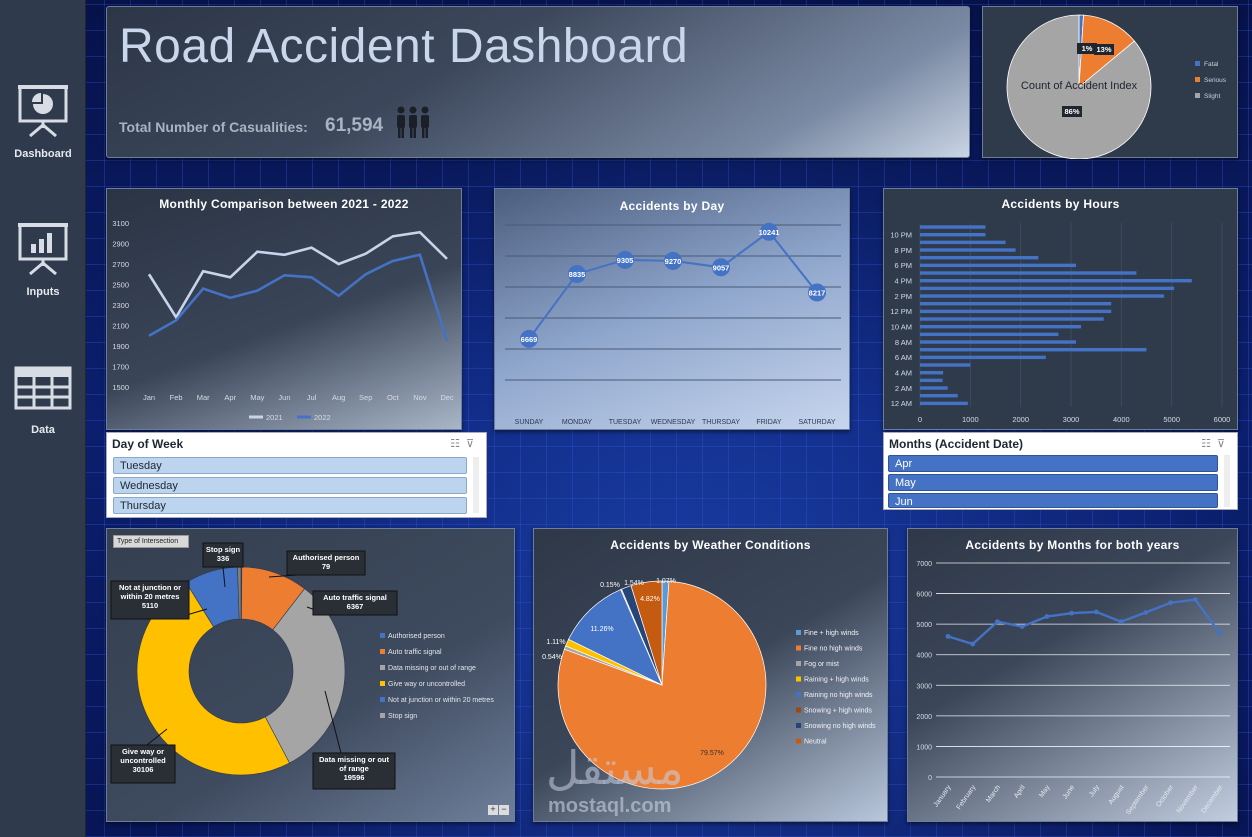 This screenshot has height=837, width=1252. I want to click on x-tick-label: August, so click(1116, 795).